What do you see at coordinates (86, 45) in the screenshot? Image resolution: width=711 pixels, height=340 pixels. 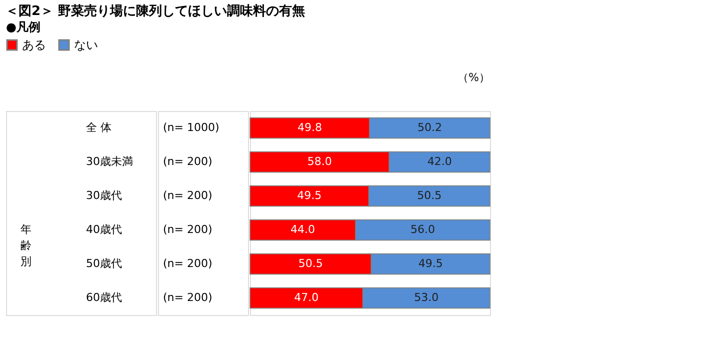 I see `legend-label: ない` at bounding box center [86, 45].